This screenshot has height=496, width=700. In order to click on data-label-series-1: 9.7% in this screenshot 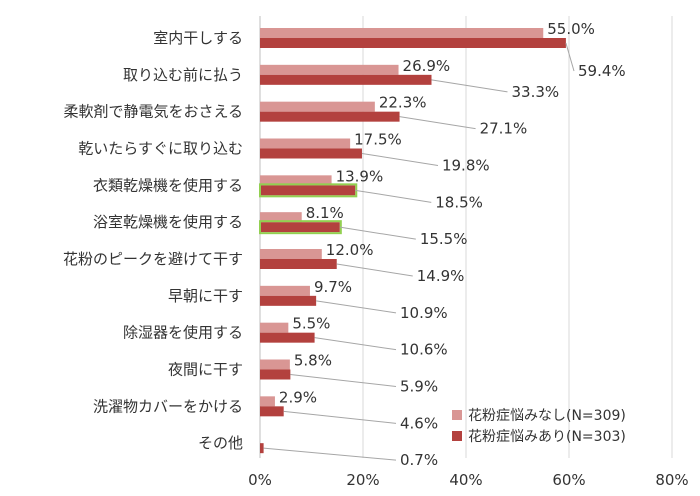, I will do `click(333, 287)`.